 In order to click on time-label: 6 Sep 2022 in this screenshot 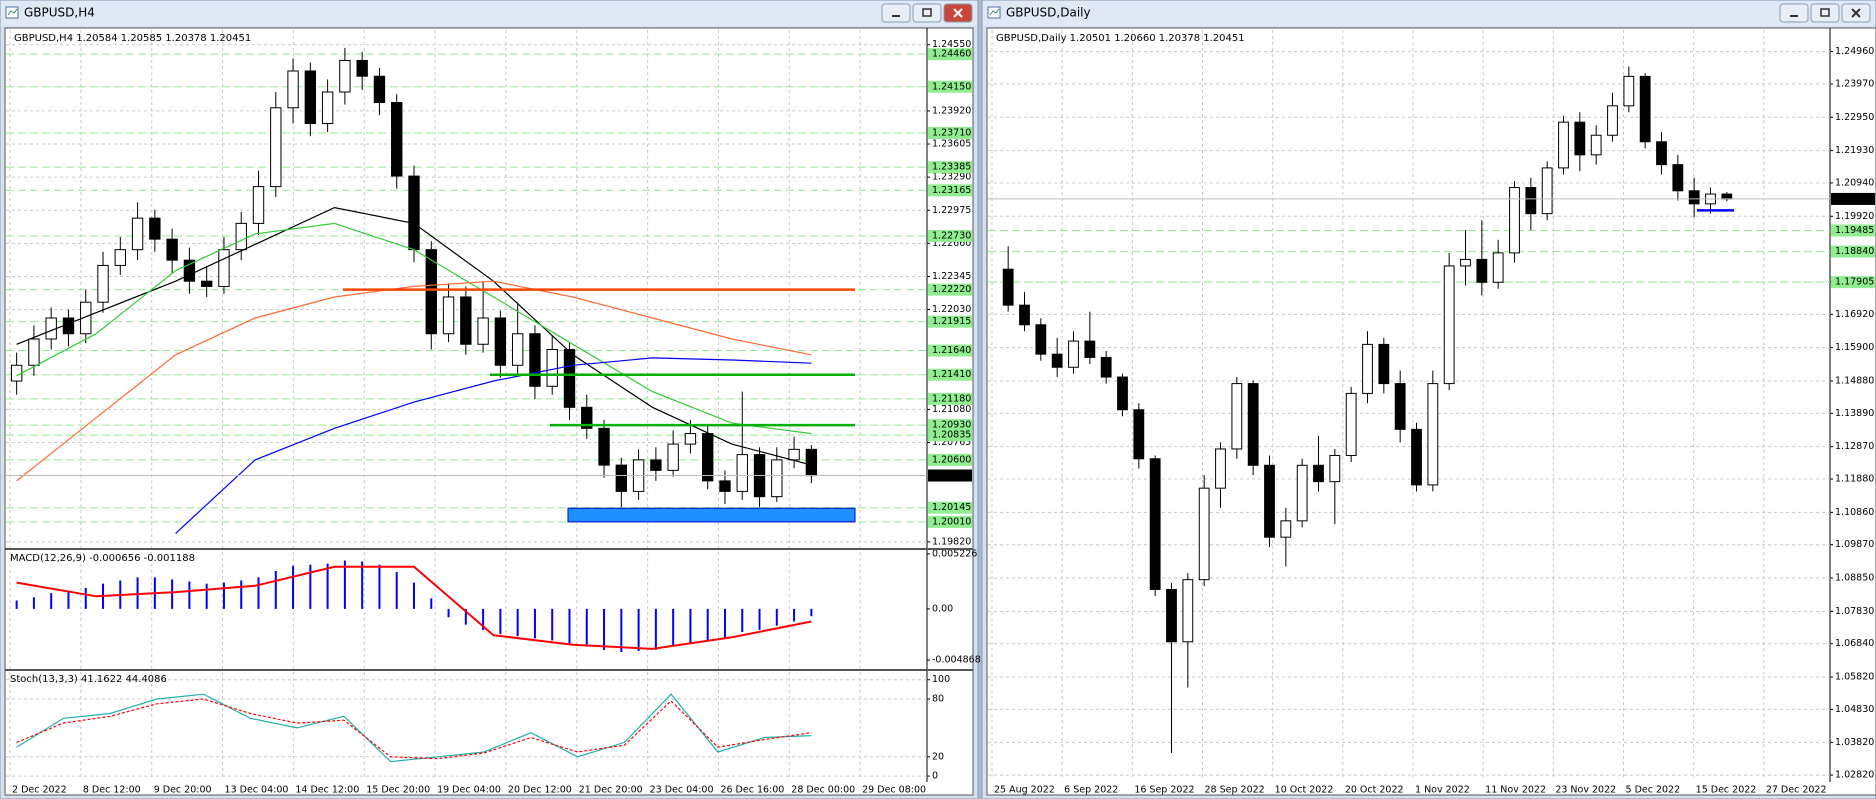, I will do `click(1091, 790)`.